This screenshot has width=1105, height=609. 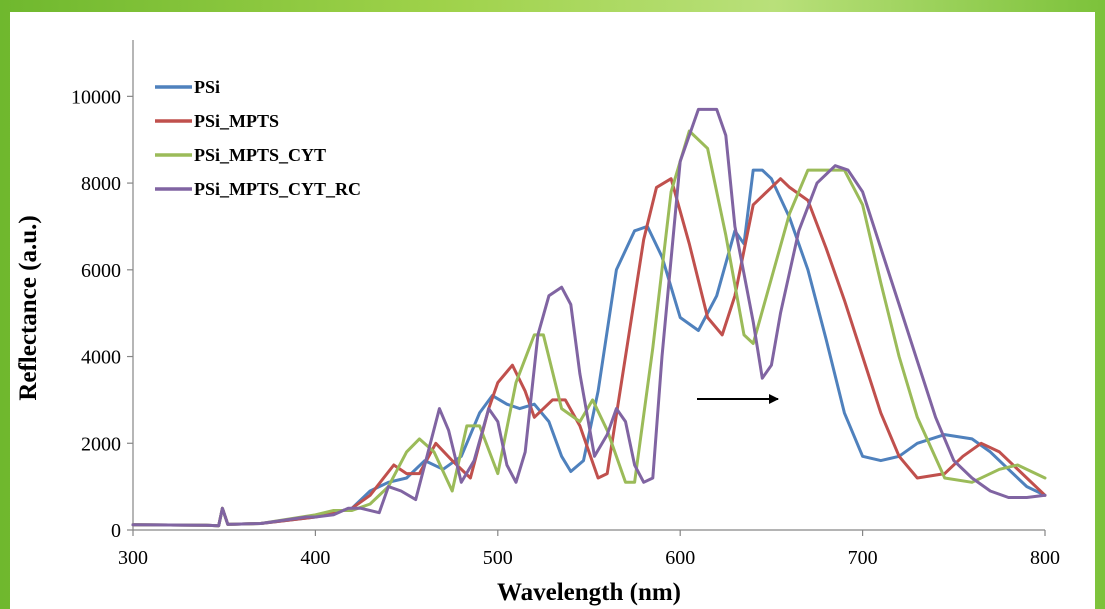 I want to click on y-axis-title: Reflectance (a.u.), so click(x=28, y=307).